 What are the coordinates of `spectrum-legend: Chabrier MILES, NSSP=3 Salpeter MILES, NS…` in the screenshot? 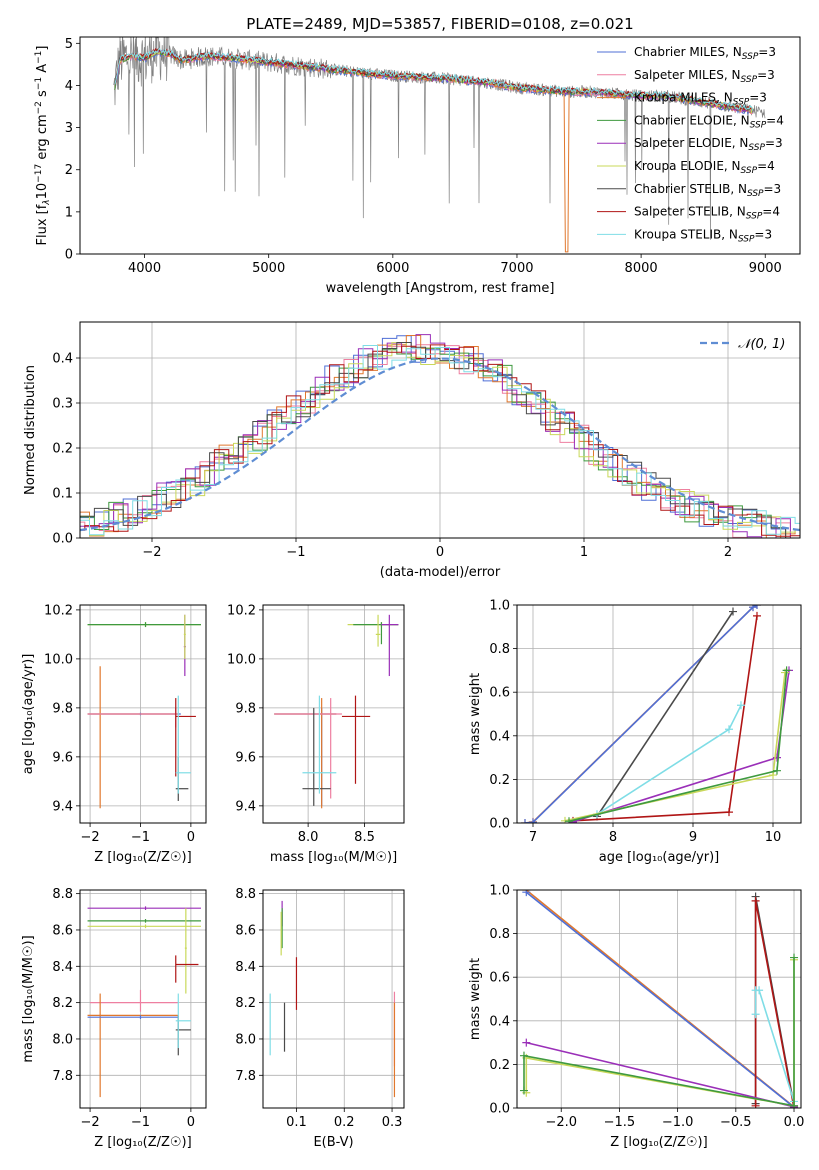 It's located at (690, 144).